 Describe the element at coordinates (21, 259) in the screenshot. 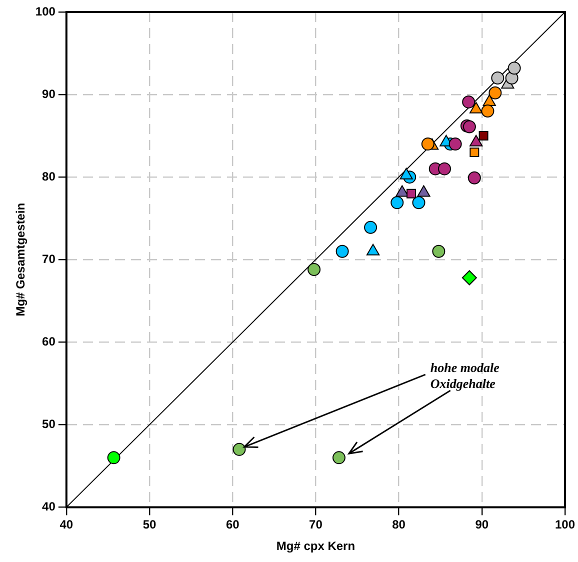

I see `y-axis-title: Mg# Gesamtgestein` at that location.